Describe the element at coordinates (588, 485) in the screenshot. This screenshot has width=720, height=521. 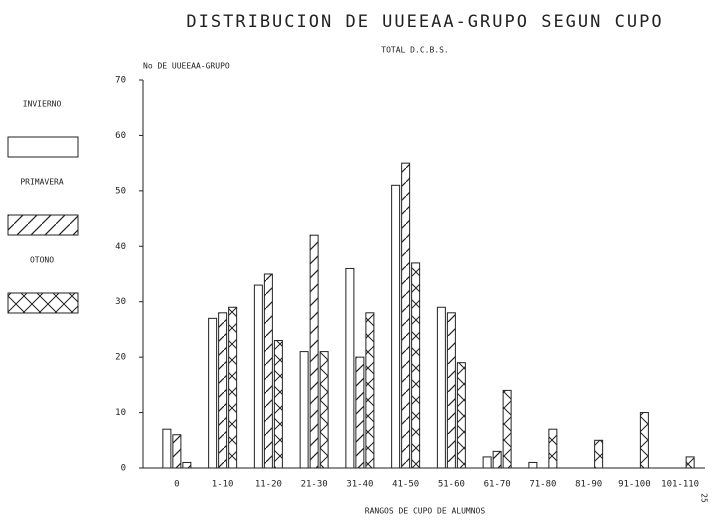
I see `x-tick-label: 81-90` at that location.